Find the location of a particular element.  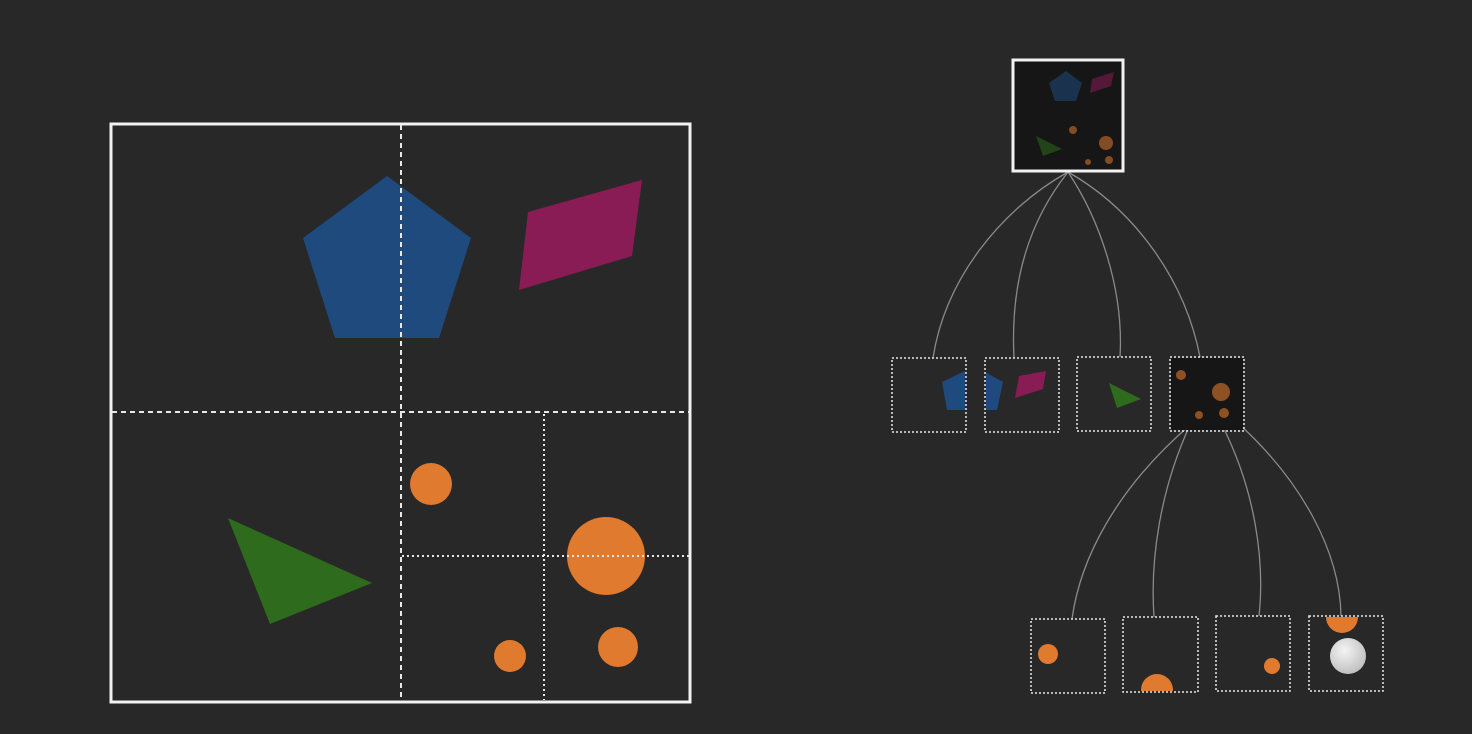

tree-node-nw is located at coordinates (929, 395).